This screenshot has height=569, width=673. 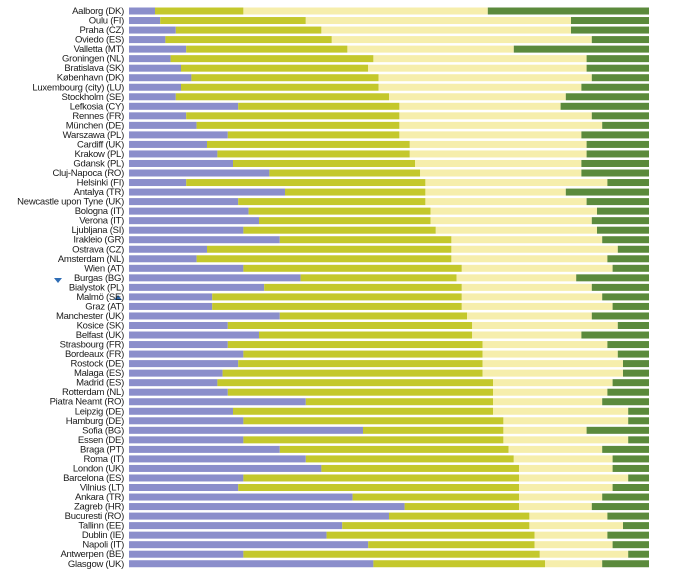 What do you see at coordinates (93, 478) in the screenshot?
I see `category-label: Barcelona (ES)` at bounding box center [93, 478].